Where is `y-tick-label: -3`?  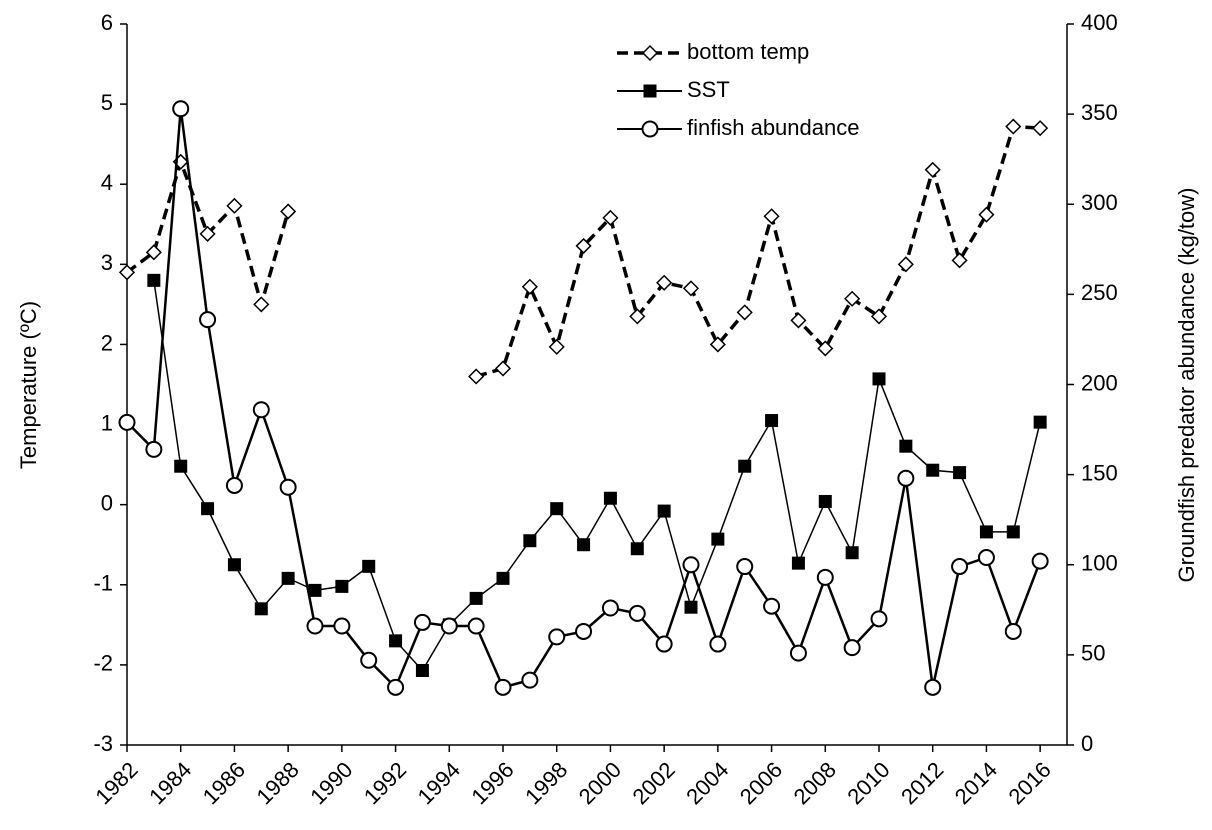 y-tick-label: -3 is located at coordinates (103, 743).